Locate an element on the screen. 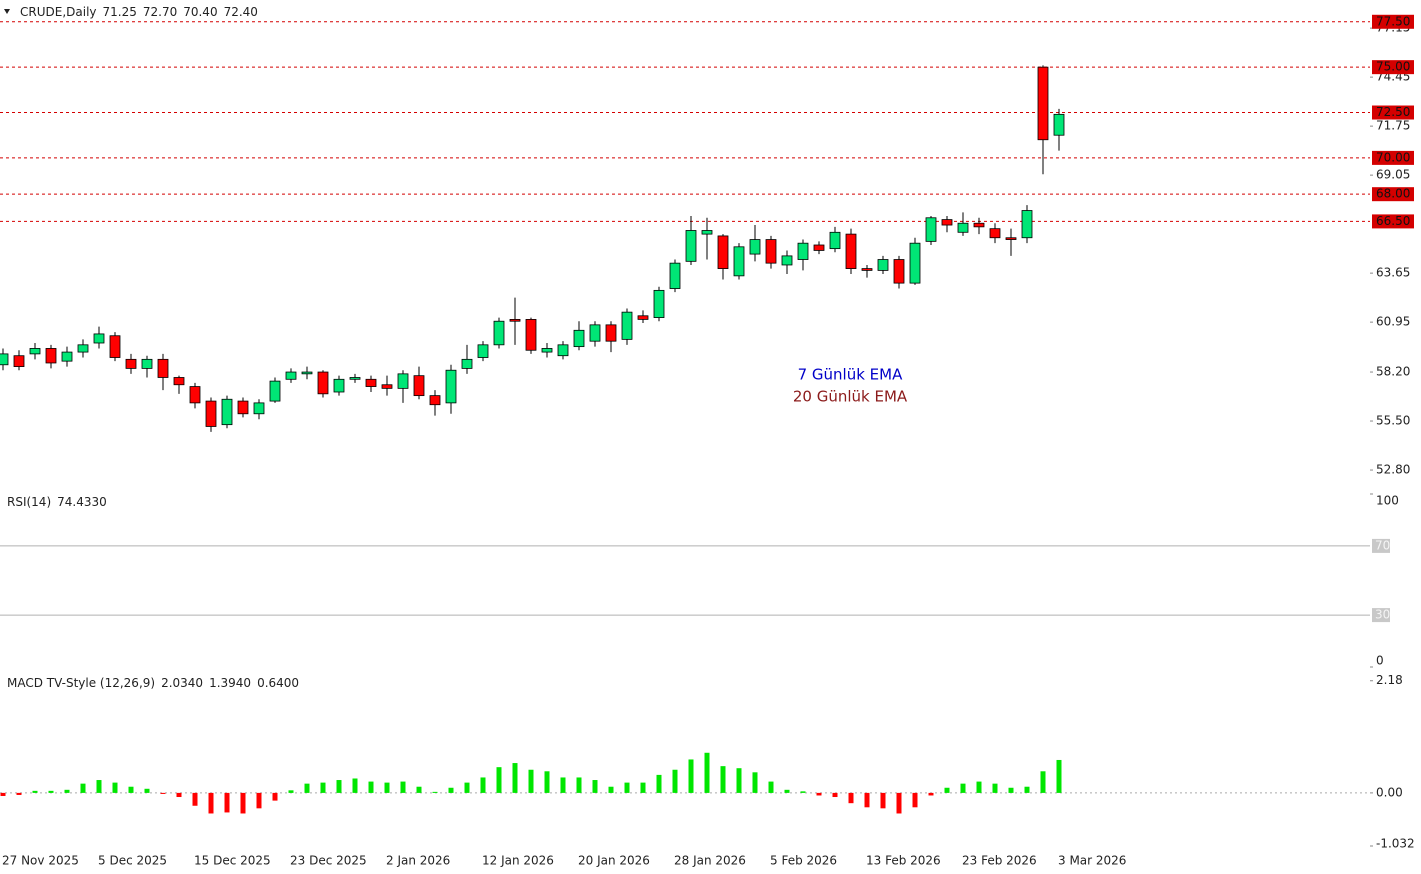  level-label: 77.50 is located at coordinates (1393, 21).